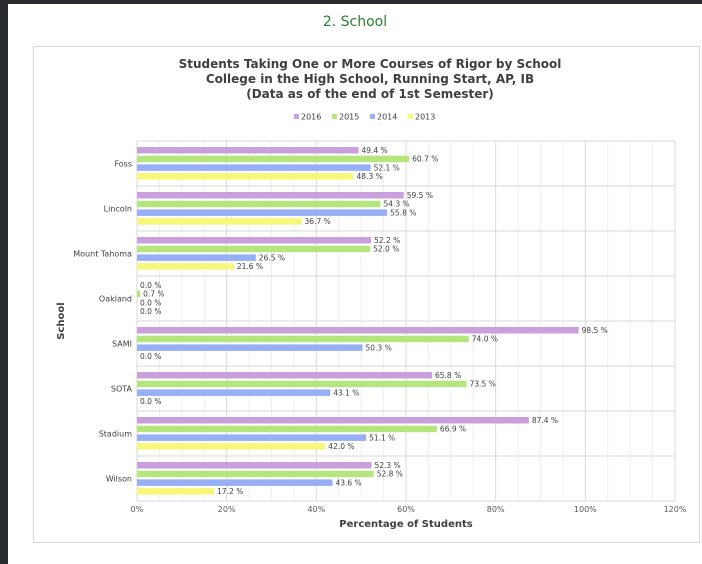 The width and height of the screenshot is (702, 564). Describe the element at coordinates (387, 240) in the screenshot. I see `data-label: 52.2 %` at that location.